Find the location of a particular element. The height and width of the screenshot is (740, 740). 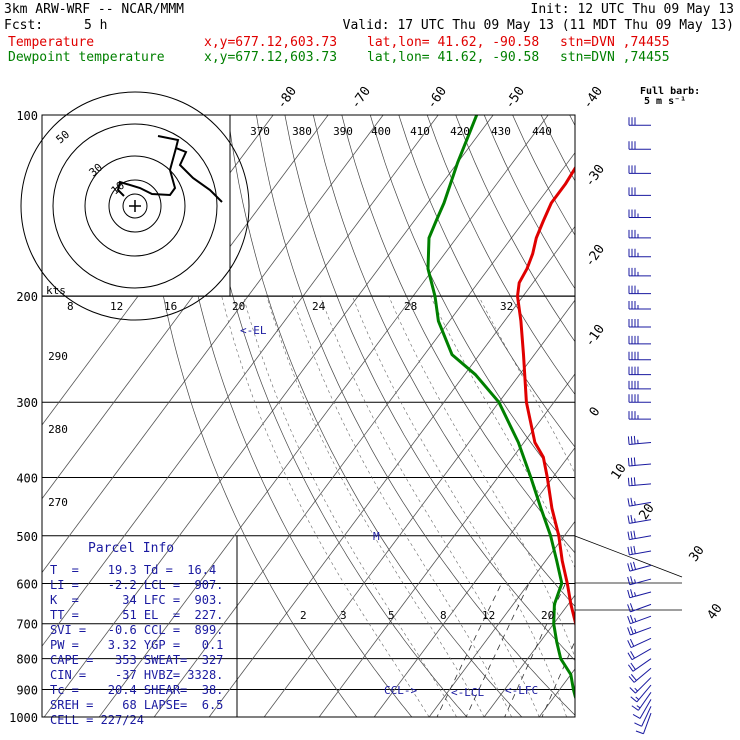

el-marker: <-EL is located at coordinates (253, 330).